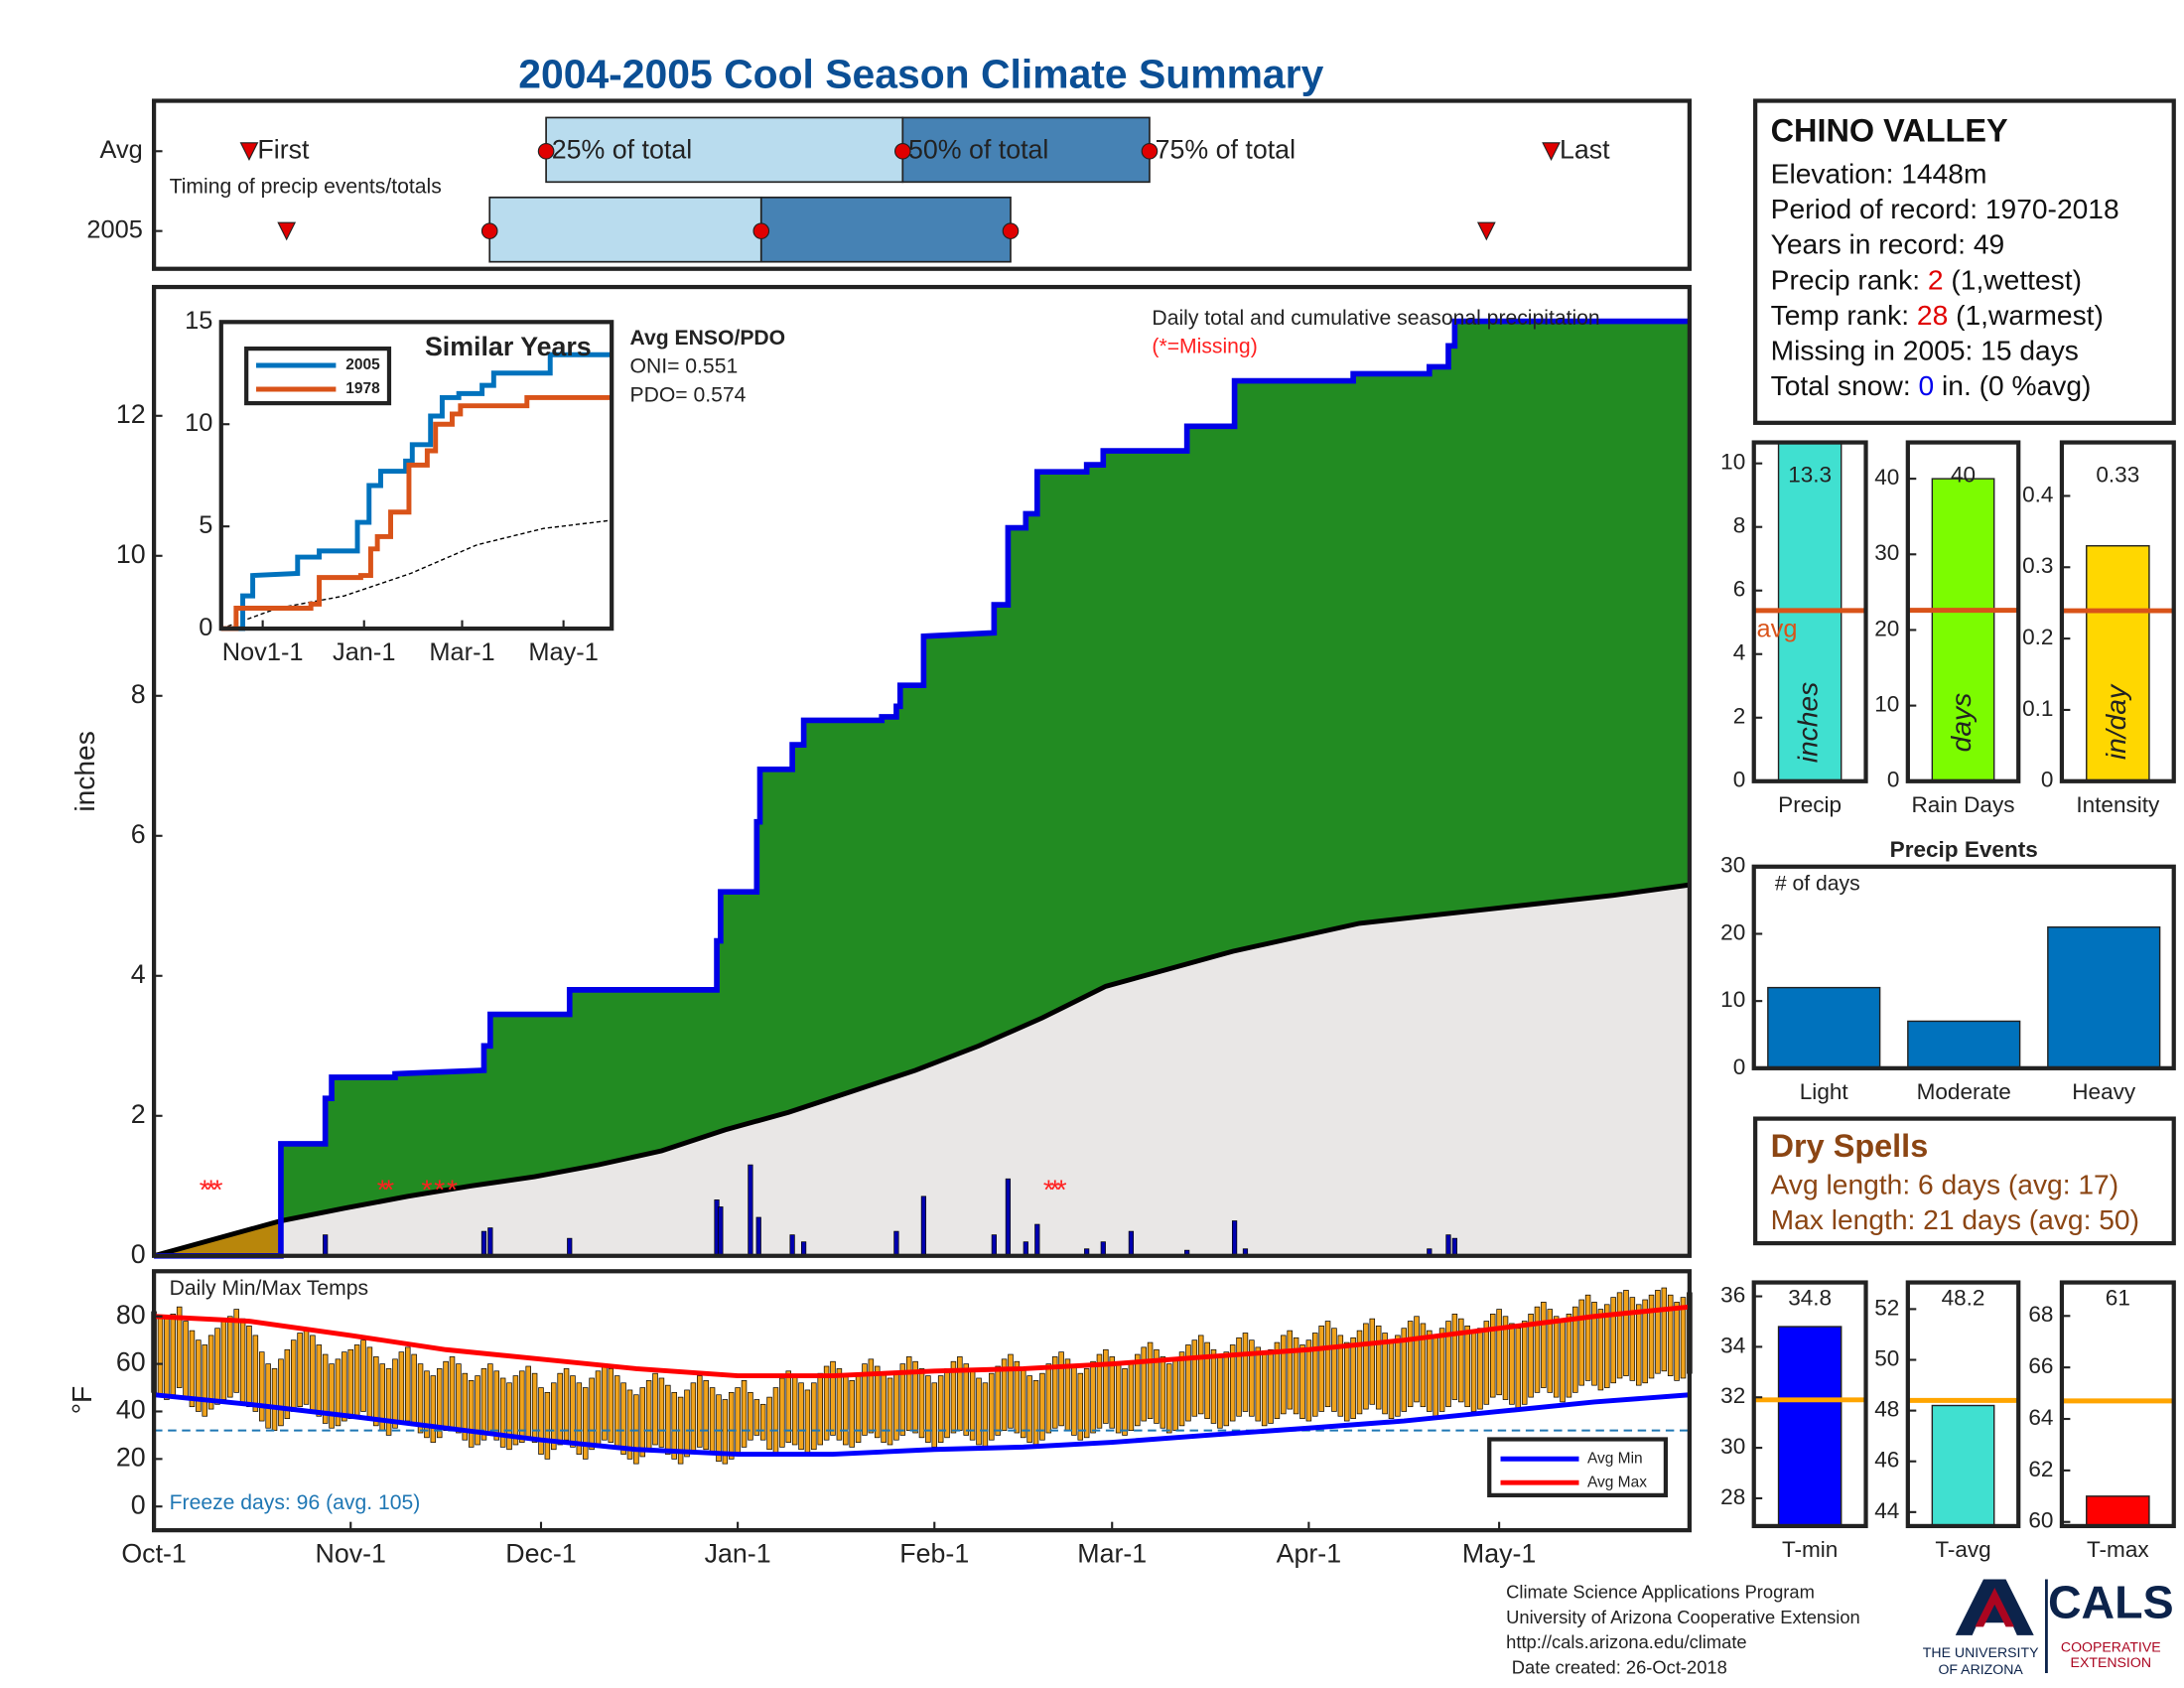 The height and width of the screenshot is (1688, 2184). I want to click on info-part: Temp rank:, so click(1844, 315).